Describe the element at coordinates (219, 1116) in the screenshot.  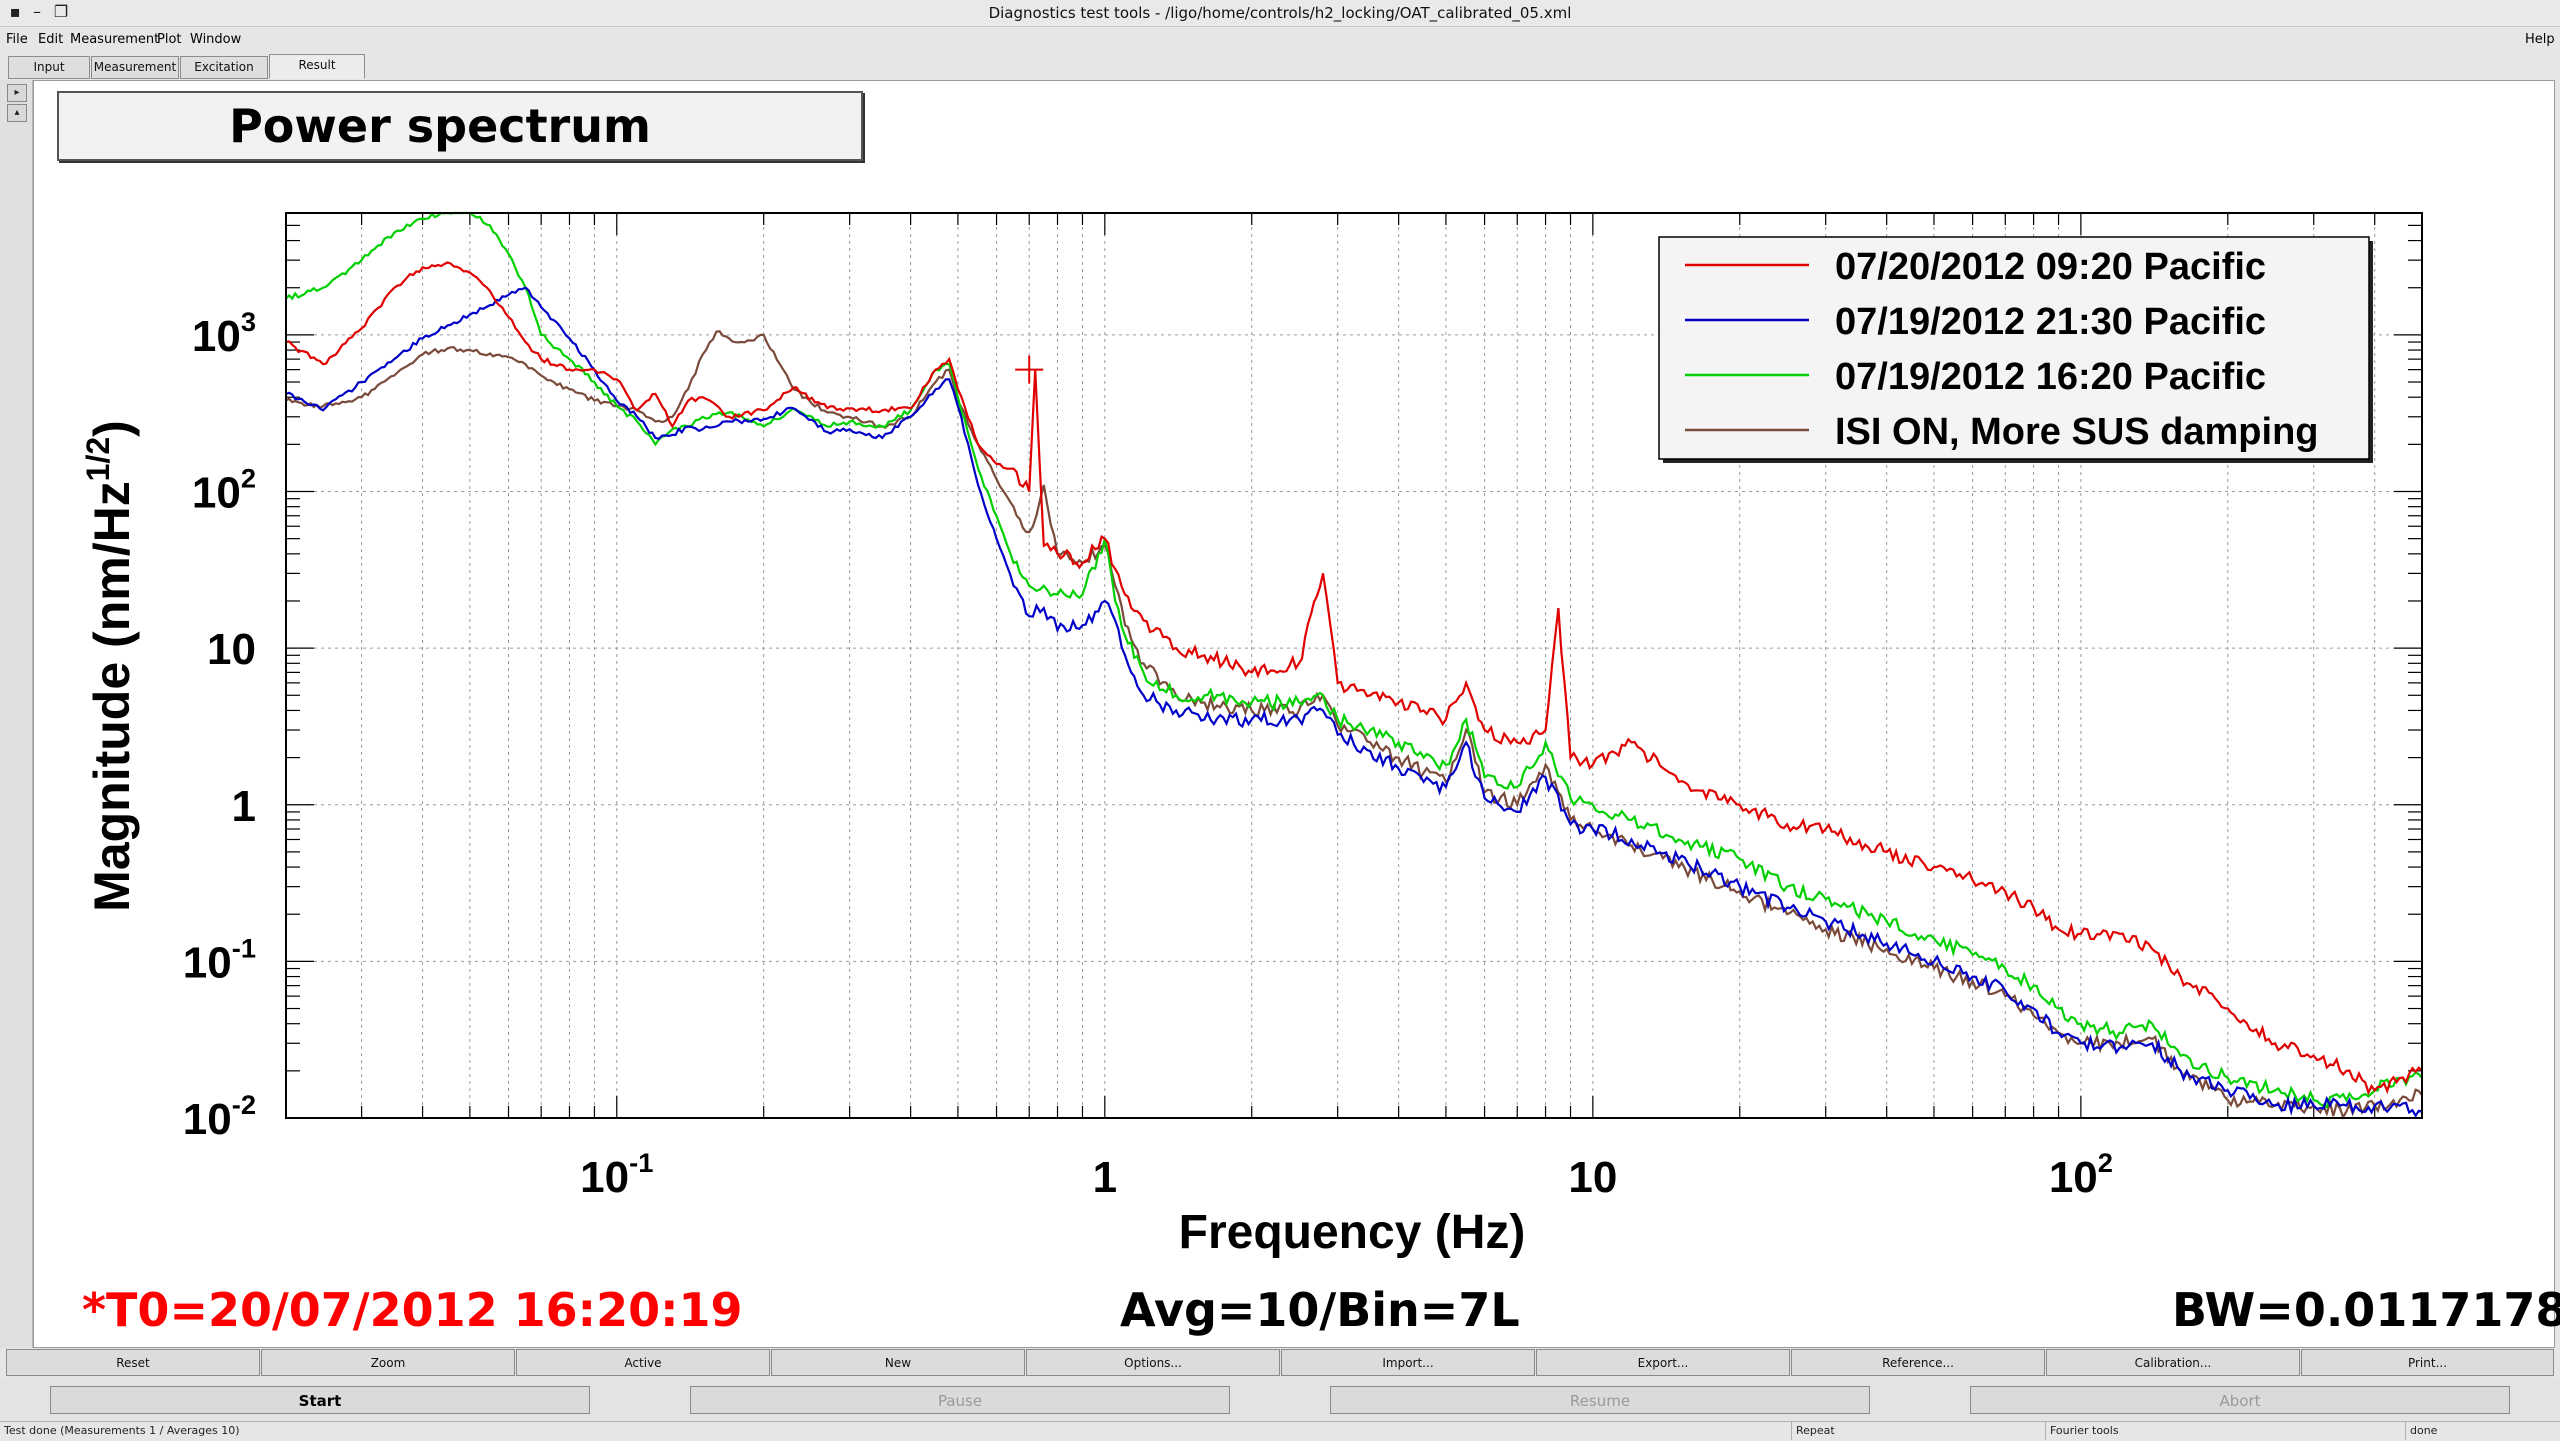
I see `y-tick-label: 10⁻²` at that location.